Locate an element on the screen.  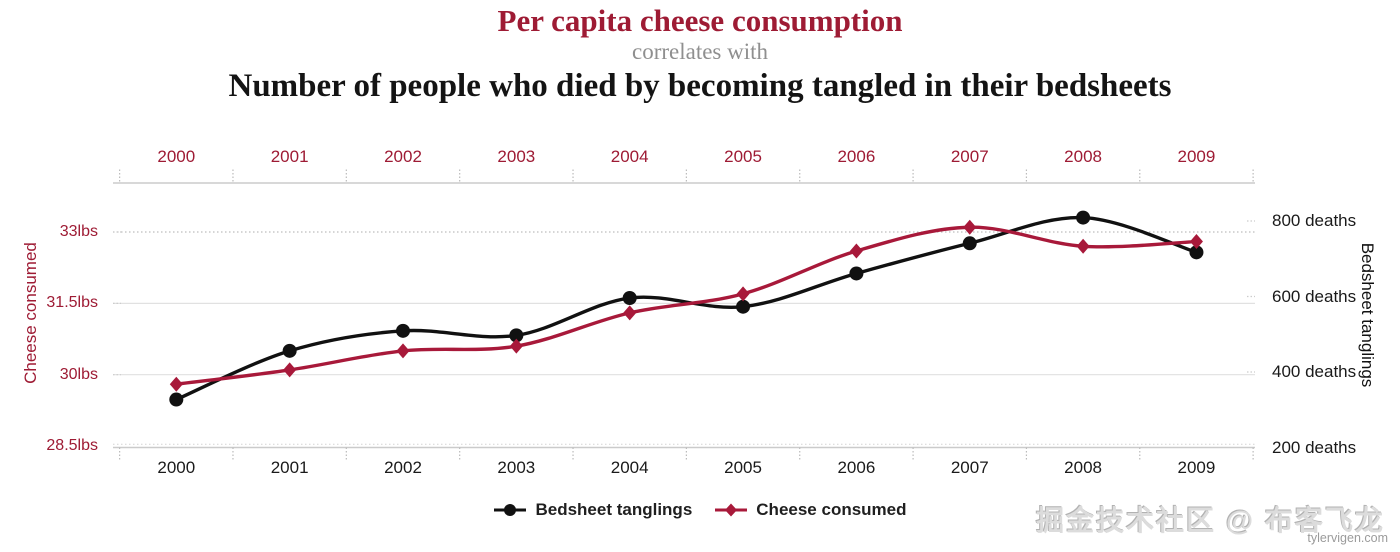
data-point-bedsheet-tanglings-2007 is located at coordinates (969, 243).